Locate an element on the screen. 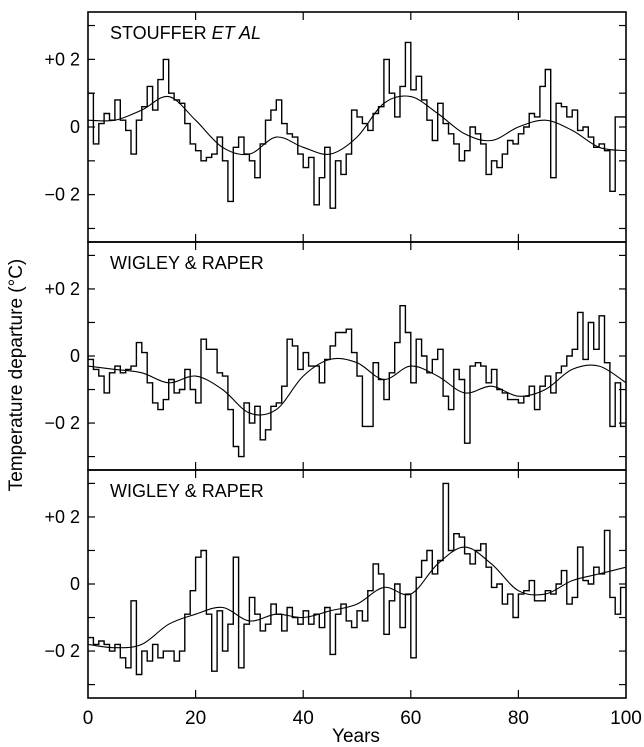  x-tick-label: 100 is located at coordinates (626, 718).